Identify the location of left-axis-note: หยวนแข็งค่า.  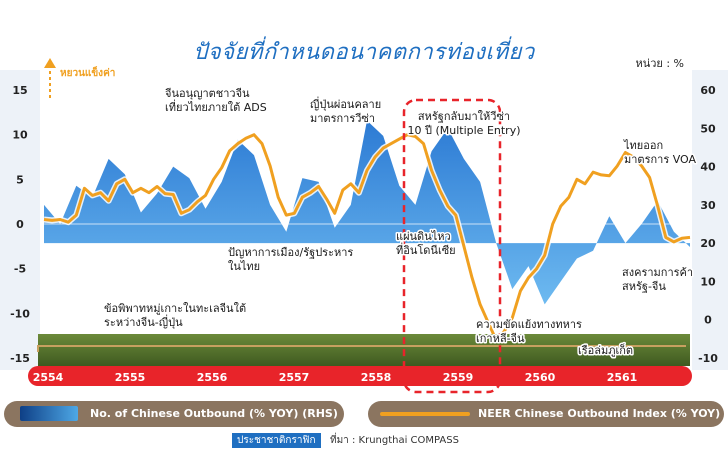
(87, 72).